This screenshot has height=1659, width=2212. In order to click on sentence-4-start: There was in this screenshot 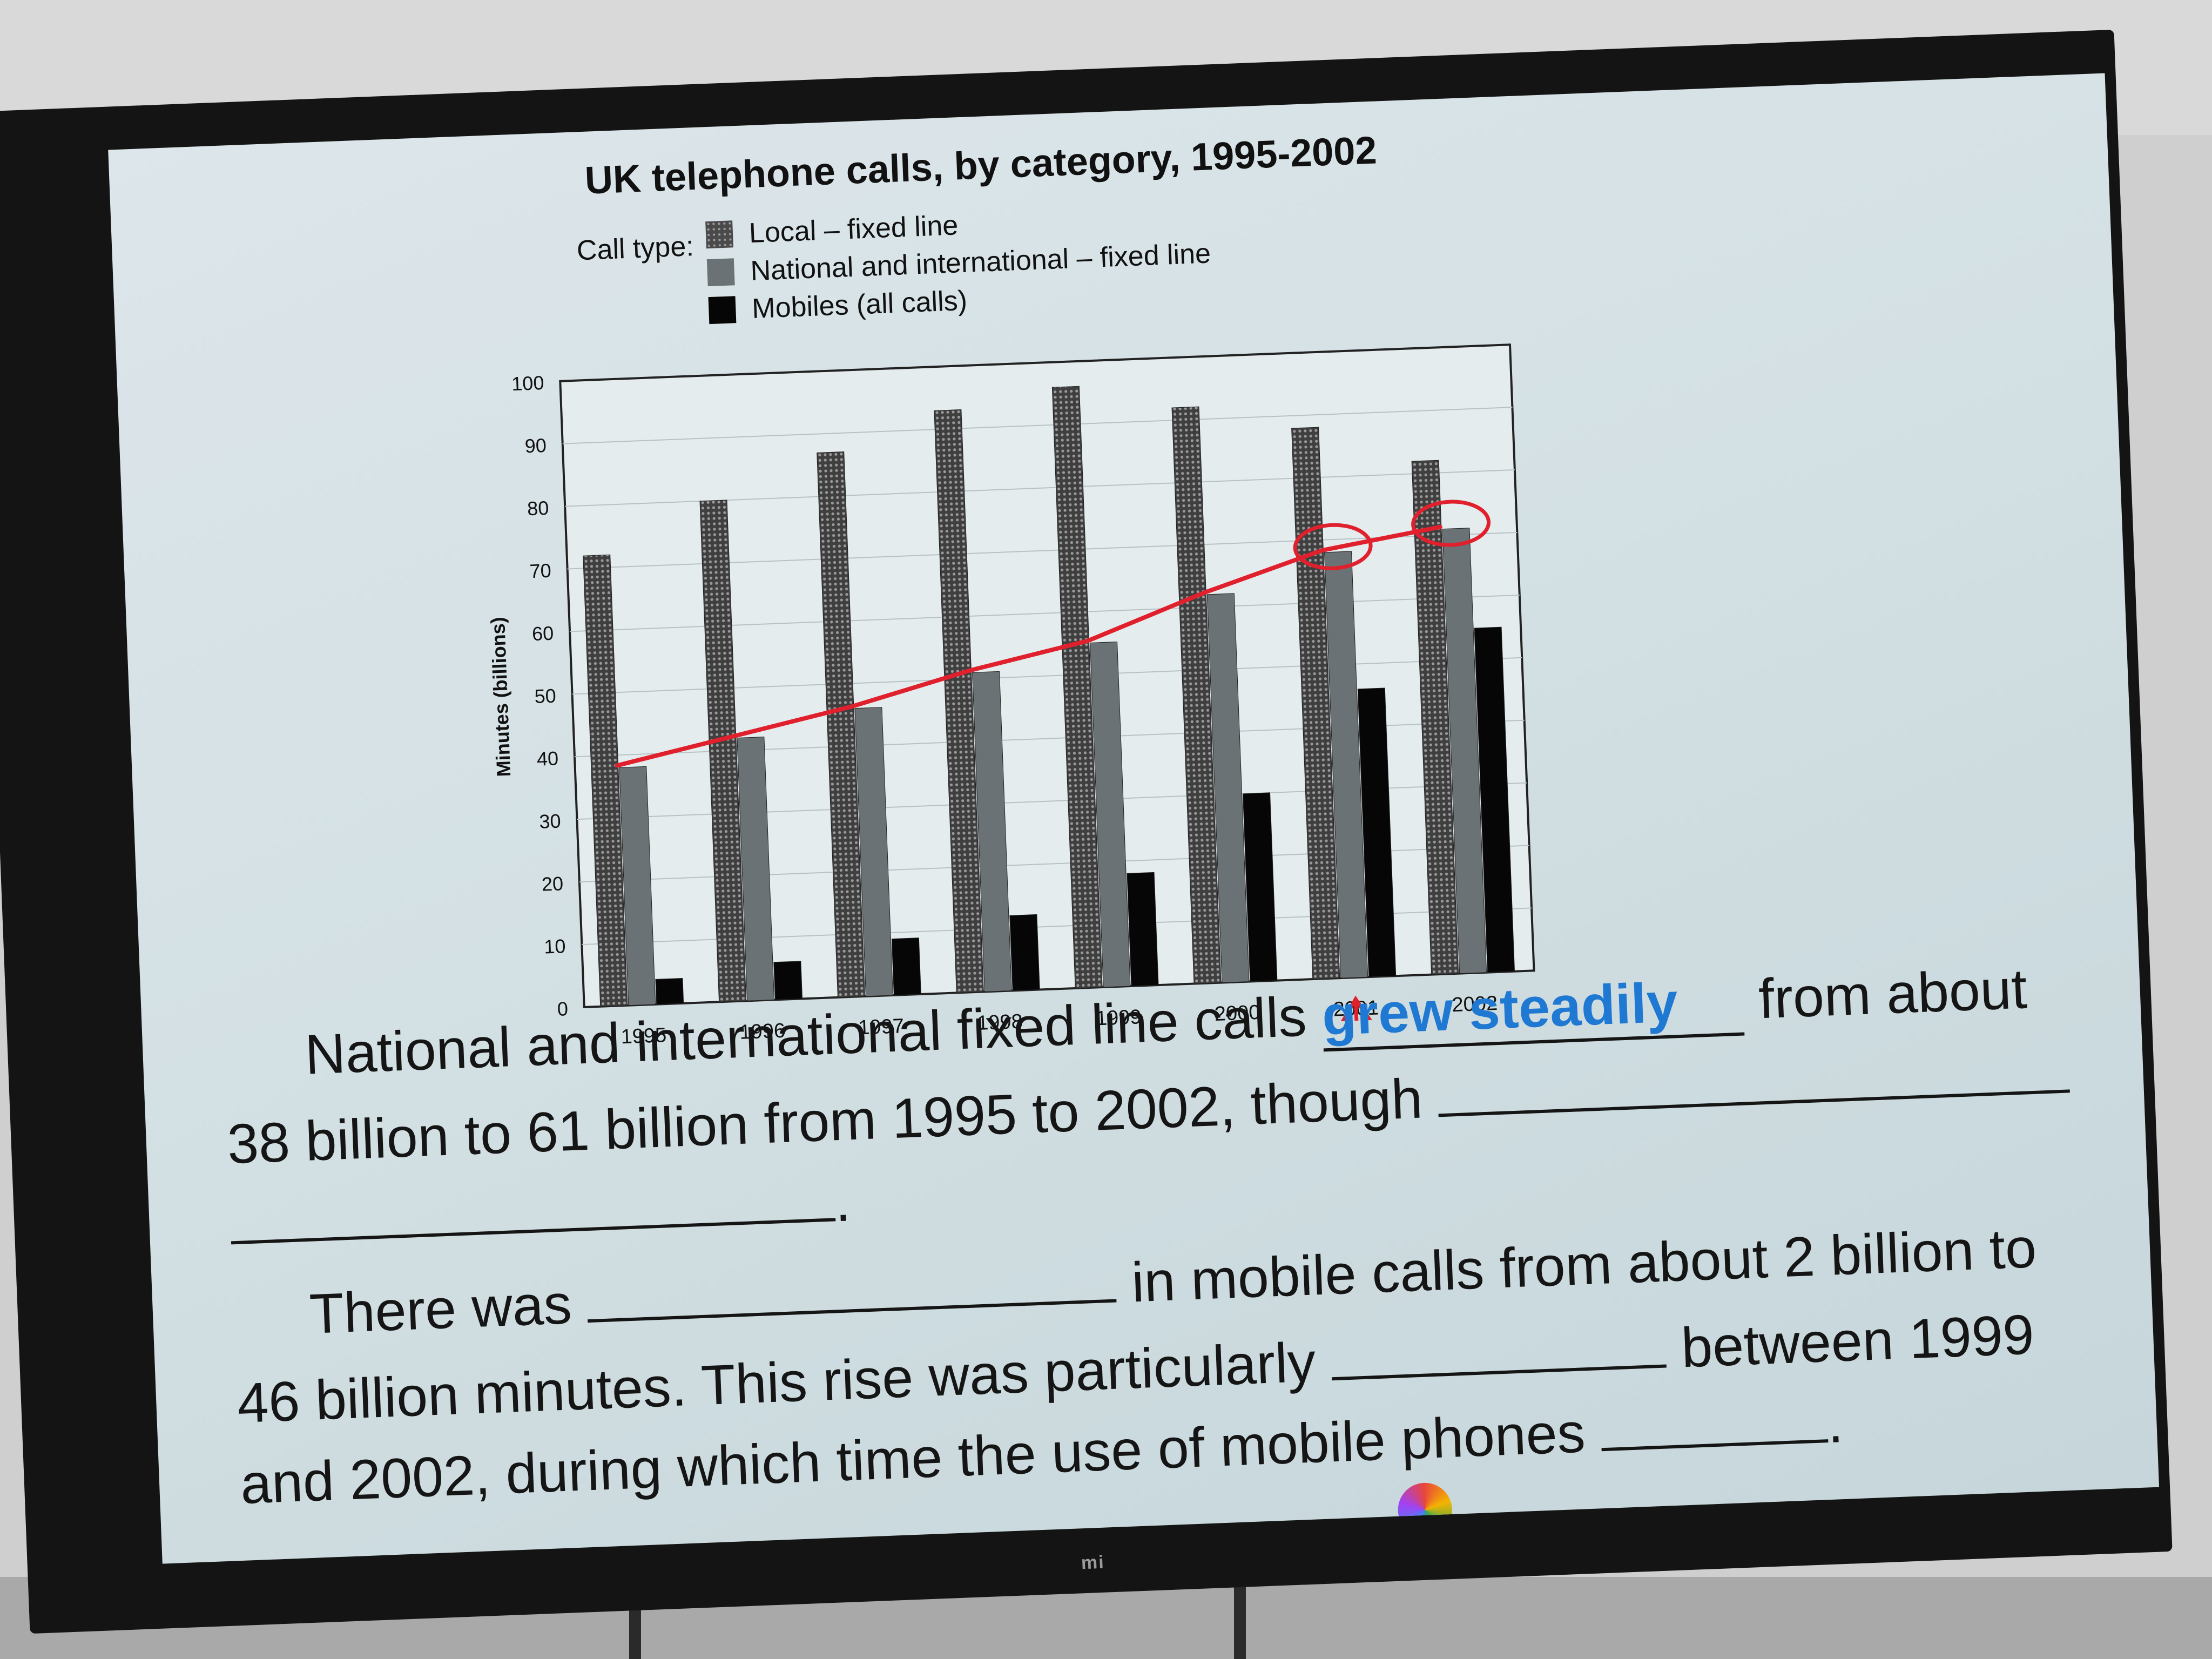, I will do `click(440, 1309)`.